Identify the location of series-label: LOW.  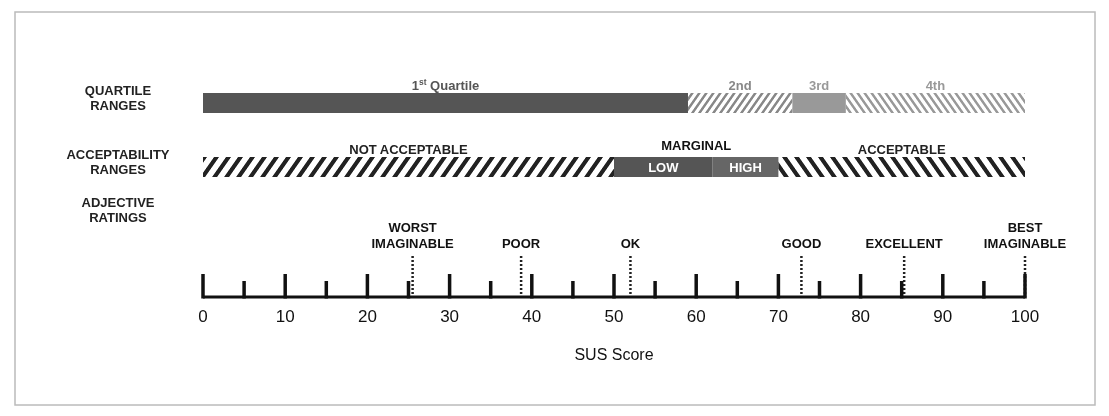
(664, 167).